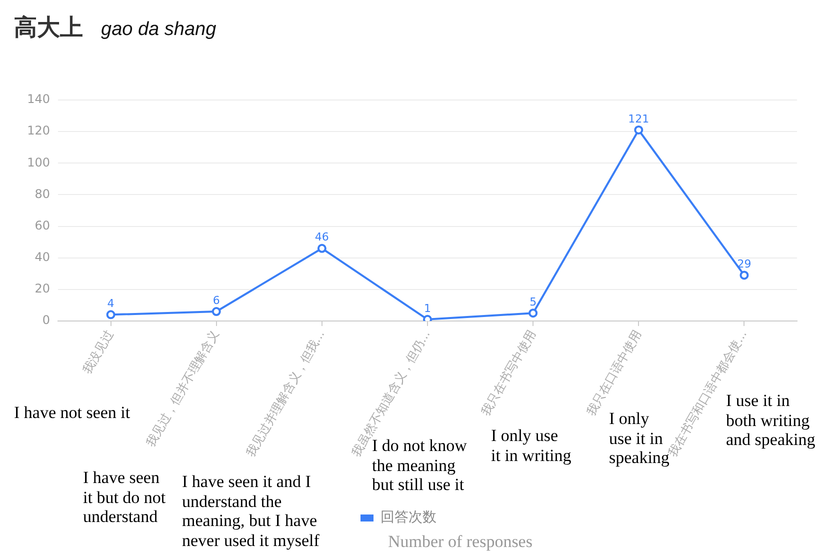 The height and width of the screenshot is (554, 823). Describe the element at coordinates (427, 308) in the screenshot. I see `data-label: 1` at that location.